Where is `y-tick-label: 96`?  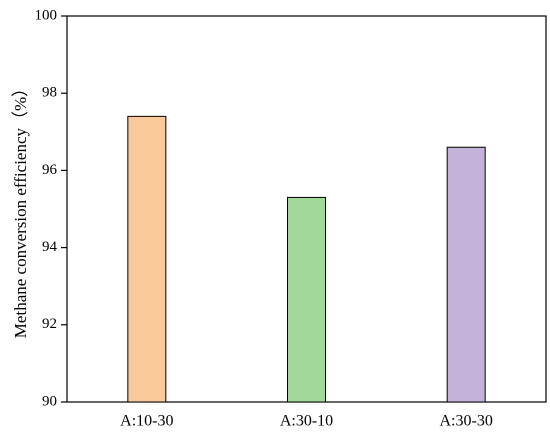 y-tick-label: 96 is located at coordinates (50, 170).